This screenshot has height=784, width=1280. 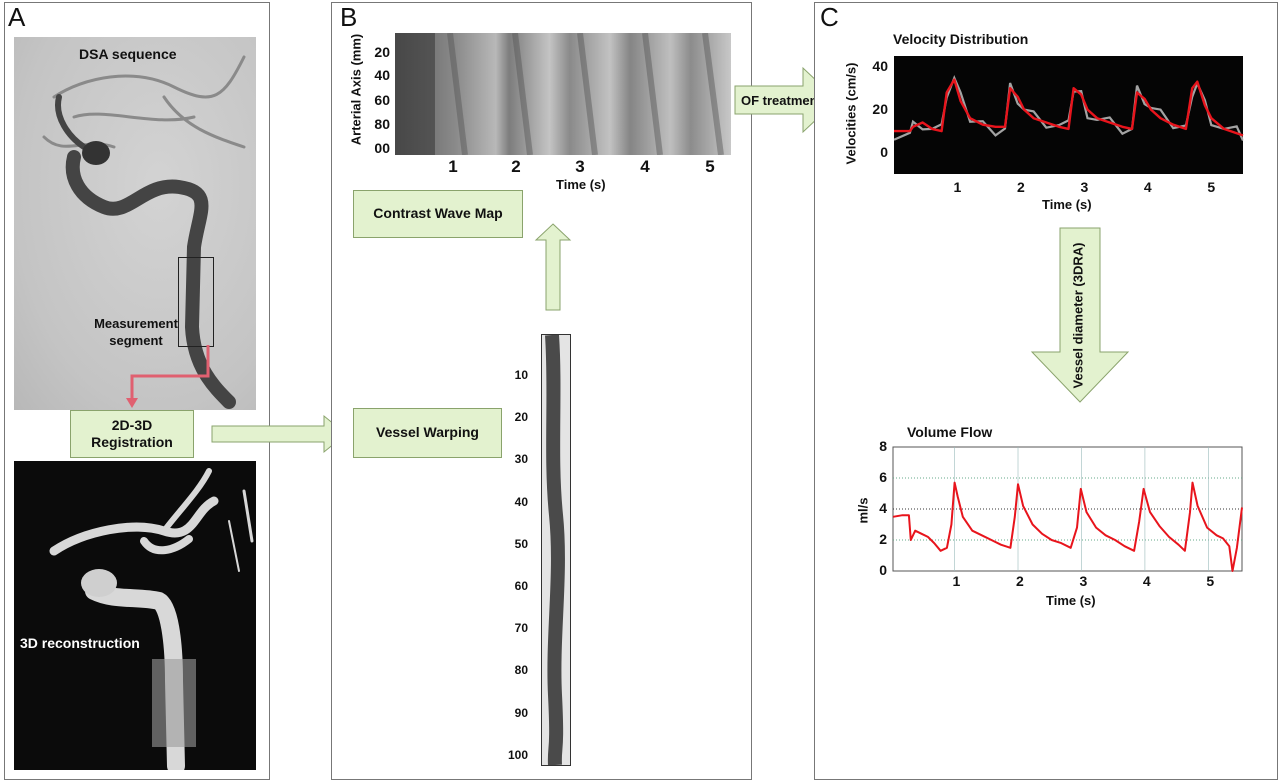 What do you see at coordinates (521, 543) in the screenshot?
I see `strip-tick-label: 50` at bounding box center [521, 543].